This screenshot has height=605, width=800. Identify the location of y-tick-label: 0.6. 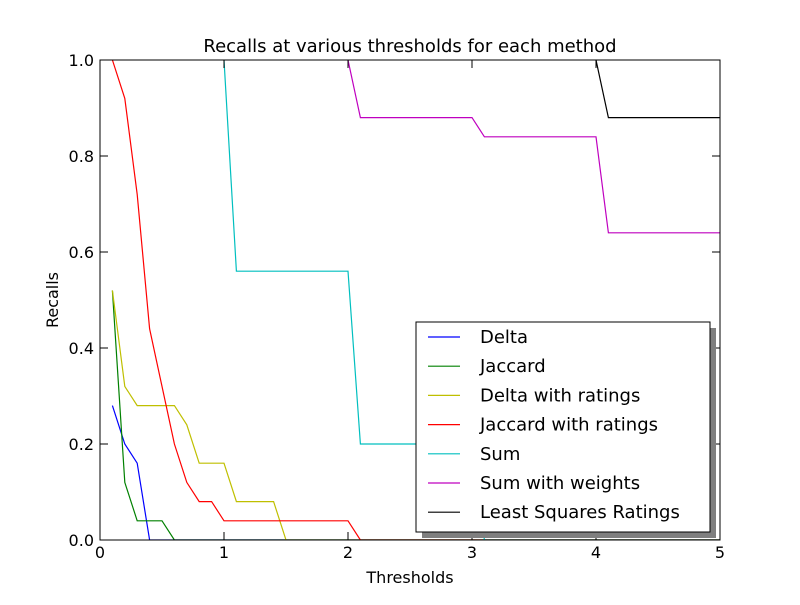
(81, 252).